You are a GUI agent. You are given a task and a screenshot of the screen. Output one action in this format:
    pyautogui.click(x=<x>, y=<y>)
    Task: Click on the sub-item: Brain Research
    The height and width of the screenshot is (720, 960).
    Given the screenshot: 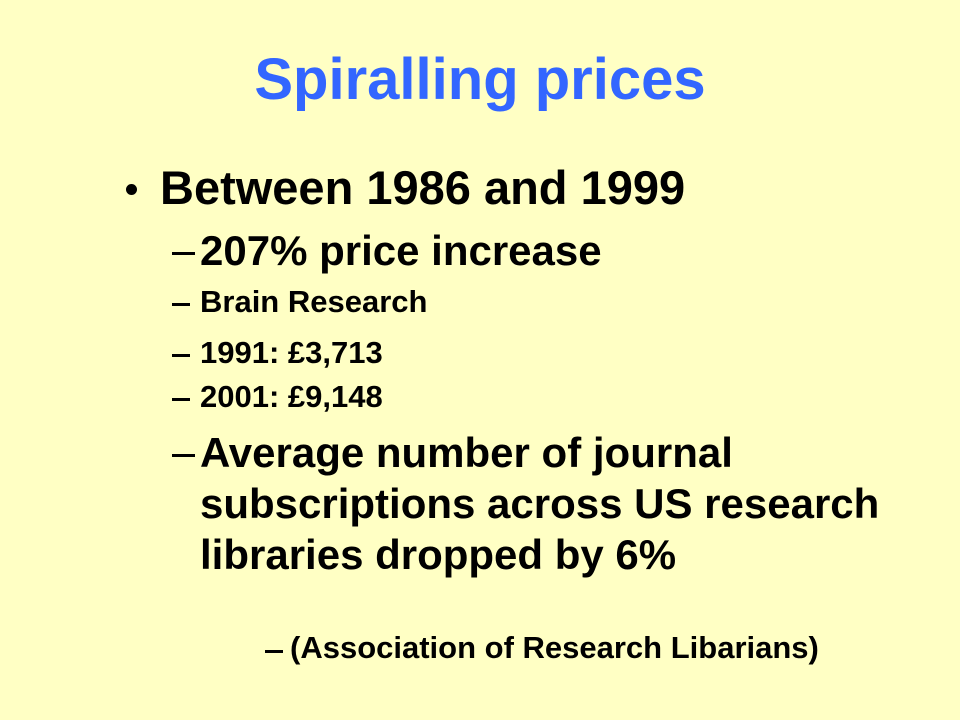 What is the action you would take?
    pyautogui.click(x=314, y=301)
    